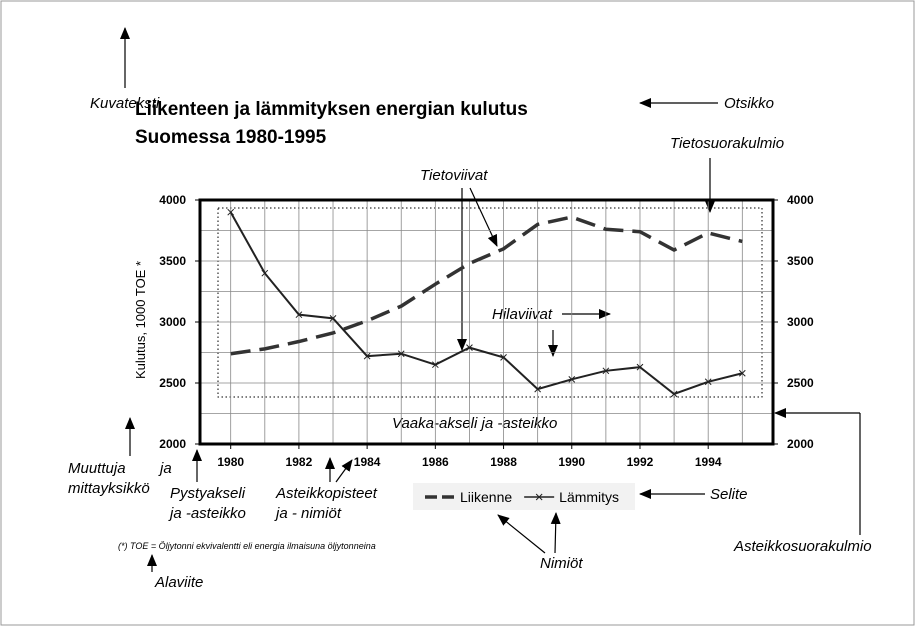 The width and height of the screenshot is (916, 627). What do you see at coordinates (800, 383) in the screenshot?
I see `y2-tick-label: 2500` at bounding box center [800, 383].